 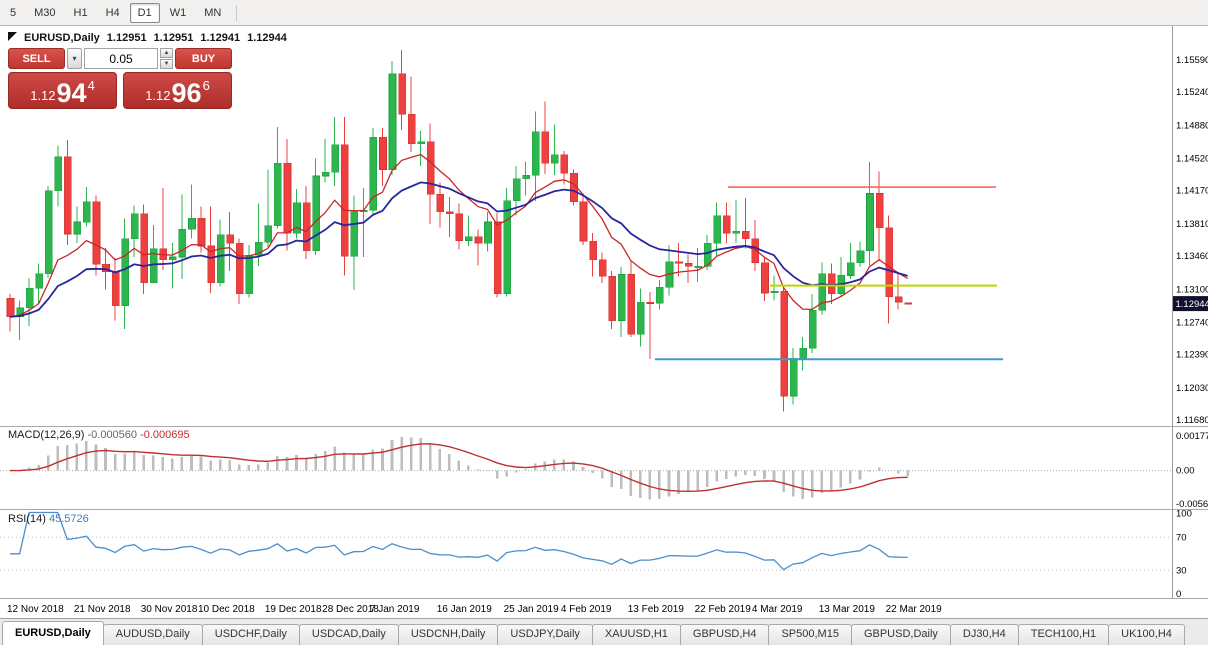 What do you see at coordinates (984, 634) in the screenshot?
I see `symbol-tab-dj30-h4: DJ30,H4` at bounding box center [984, 634].